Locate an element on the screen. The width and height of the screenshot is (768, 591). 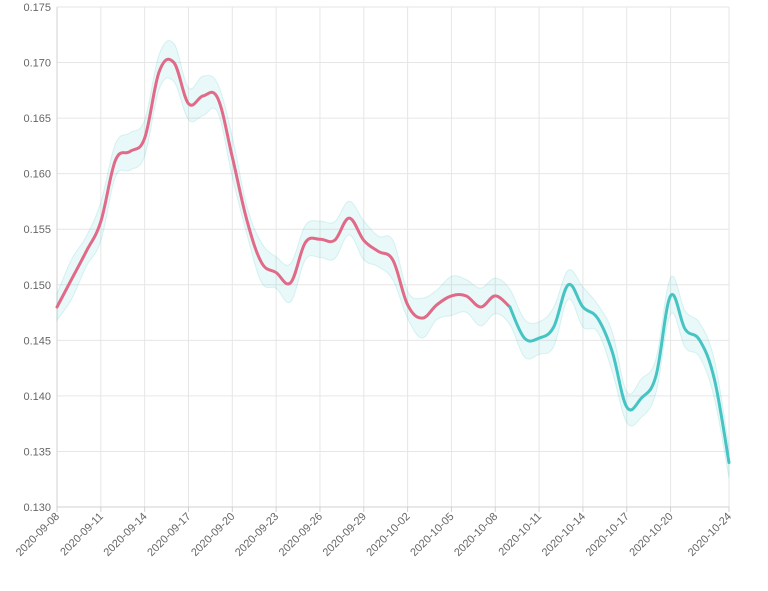
x-tick-label: 2020-09-26 is located at coordinates (301, 535).